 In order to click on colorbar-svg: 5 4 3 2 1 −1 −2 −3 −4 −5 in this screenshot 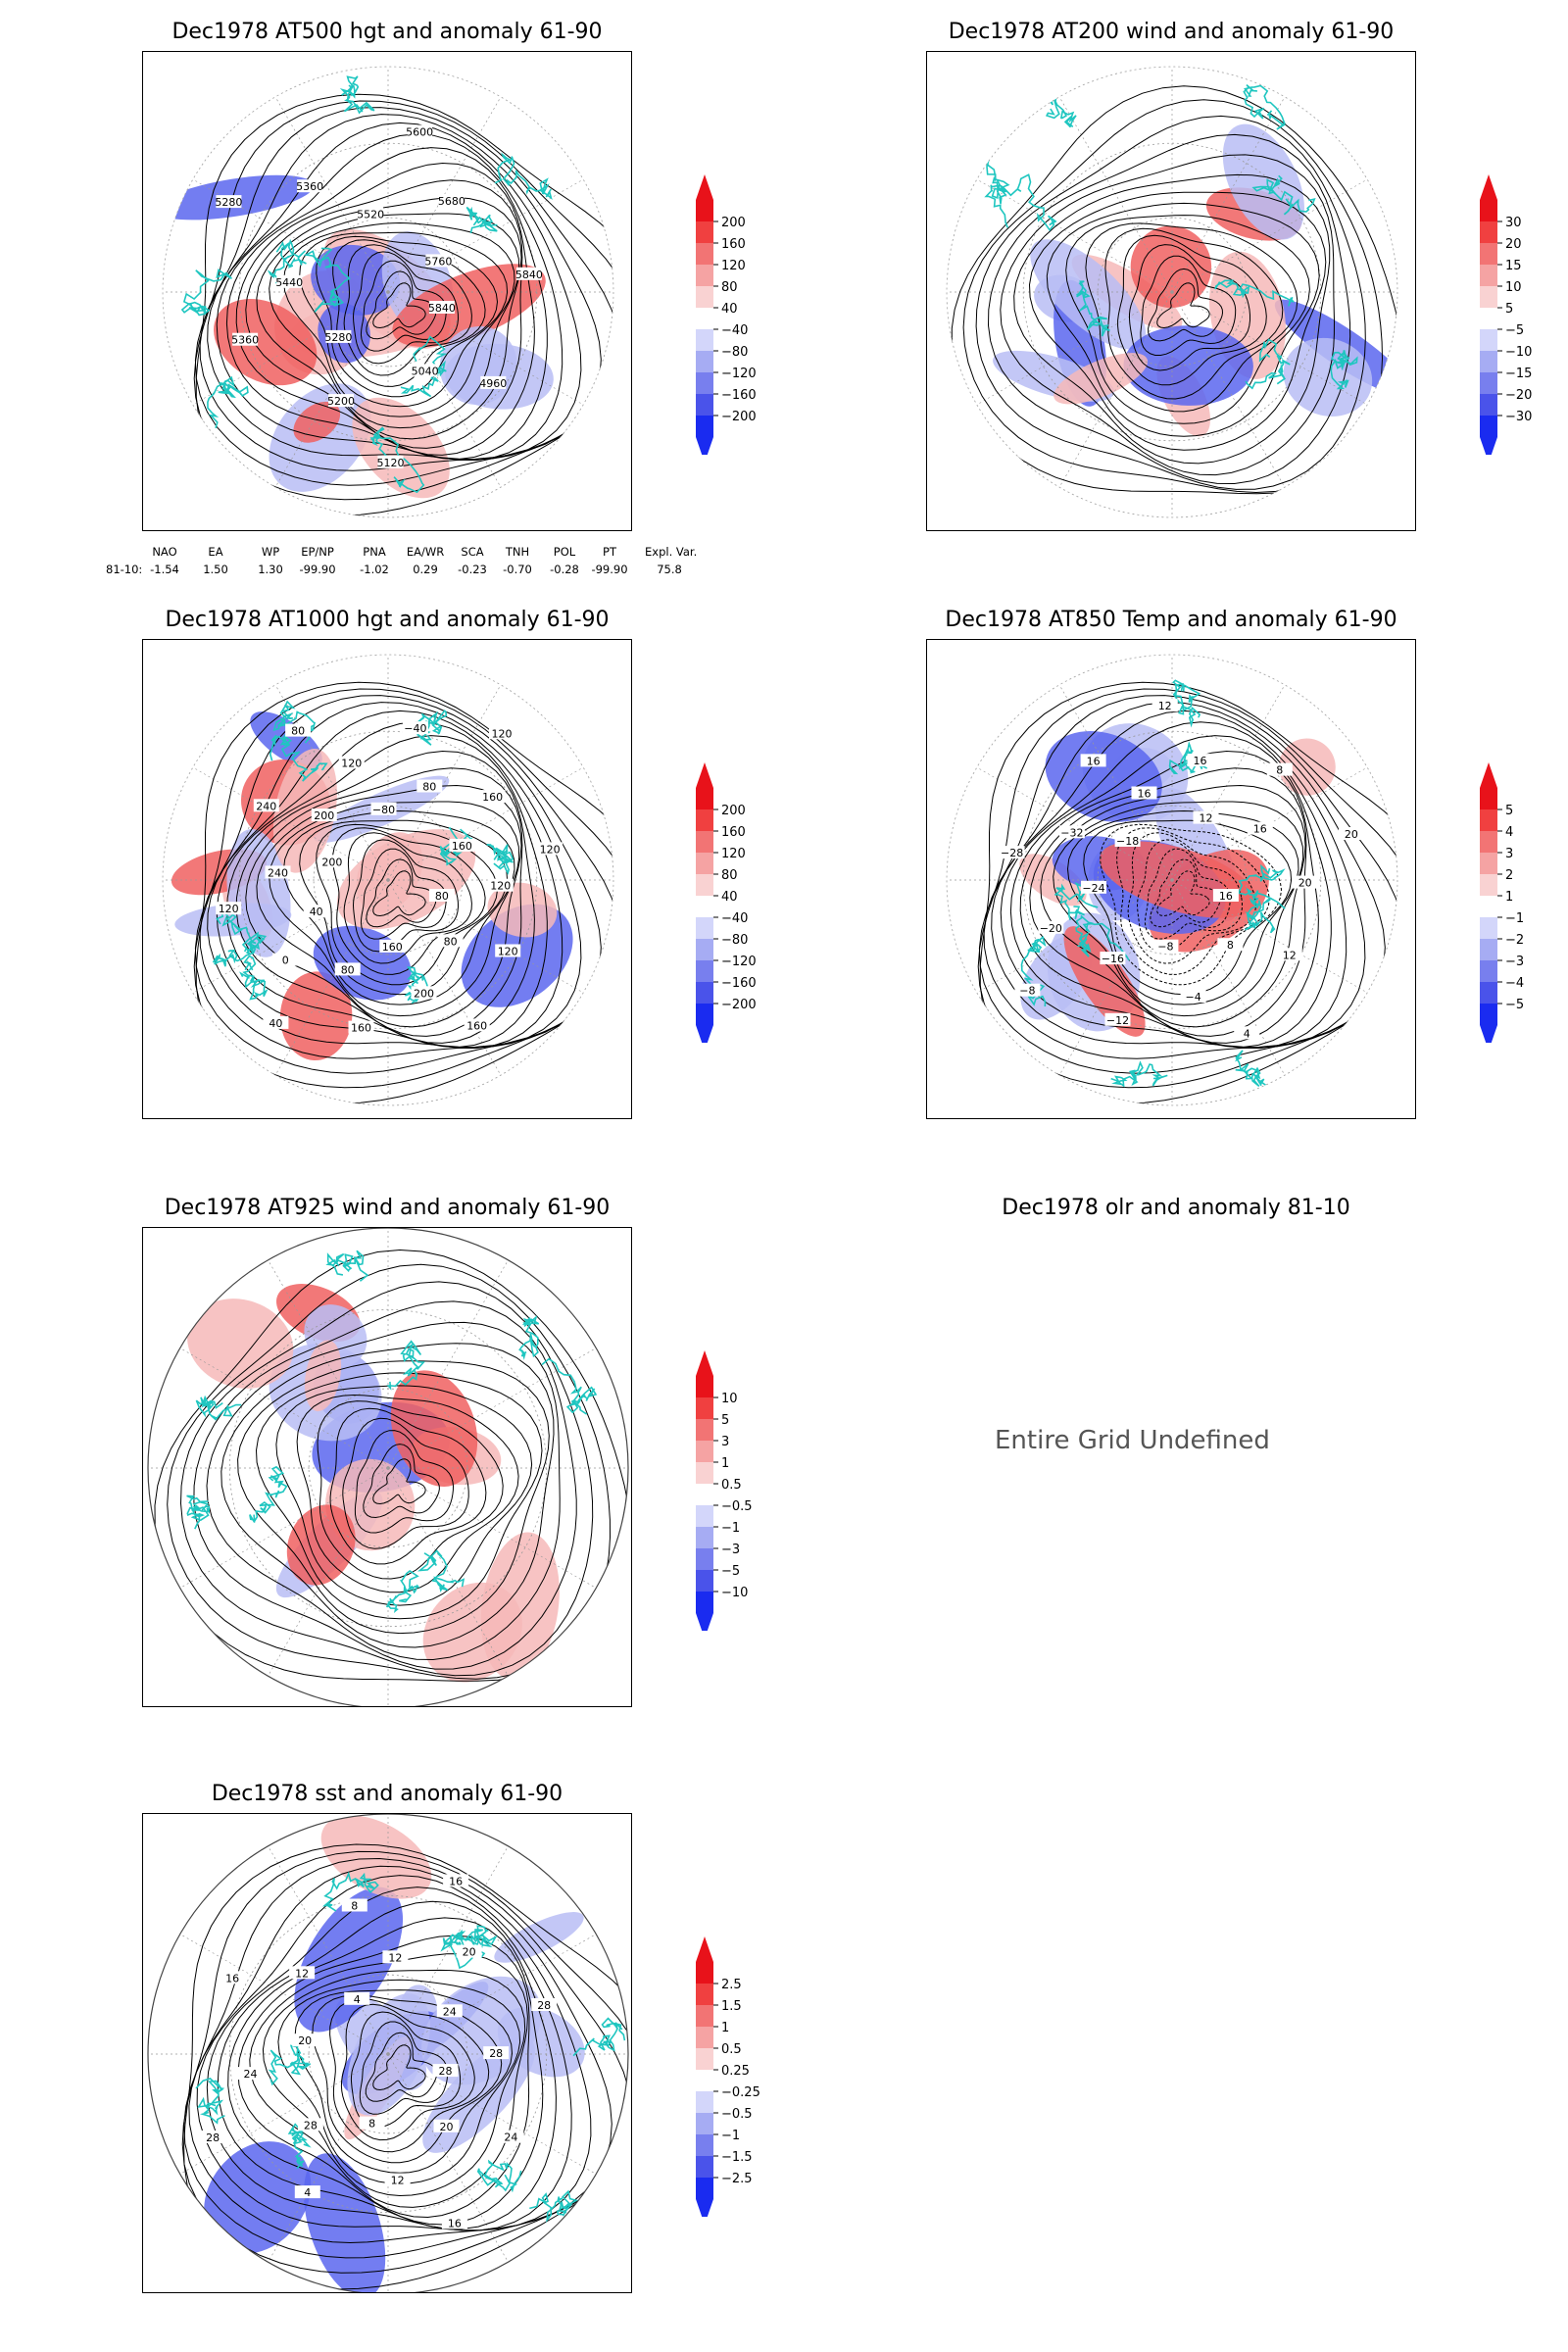, I will do `click(1502, 902)`.